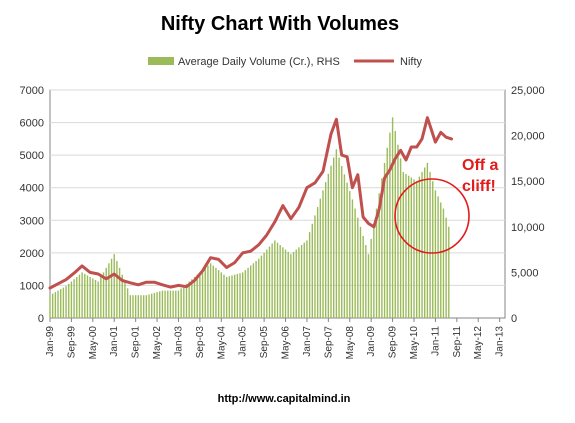 The image size is (575, 423). I want to click on x-tick-label: Jan-13, so click(500, 341).